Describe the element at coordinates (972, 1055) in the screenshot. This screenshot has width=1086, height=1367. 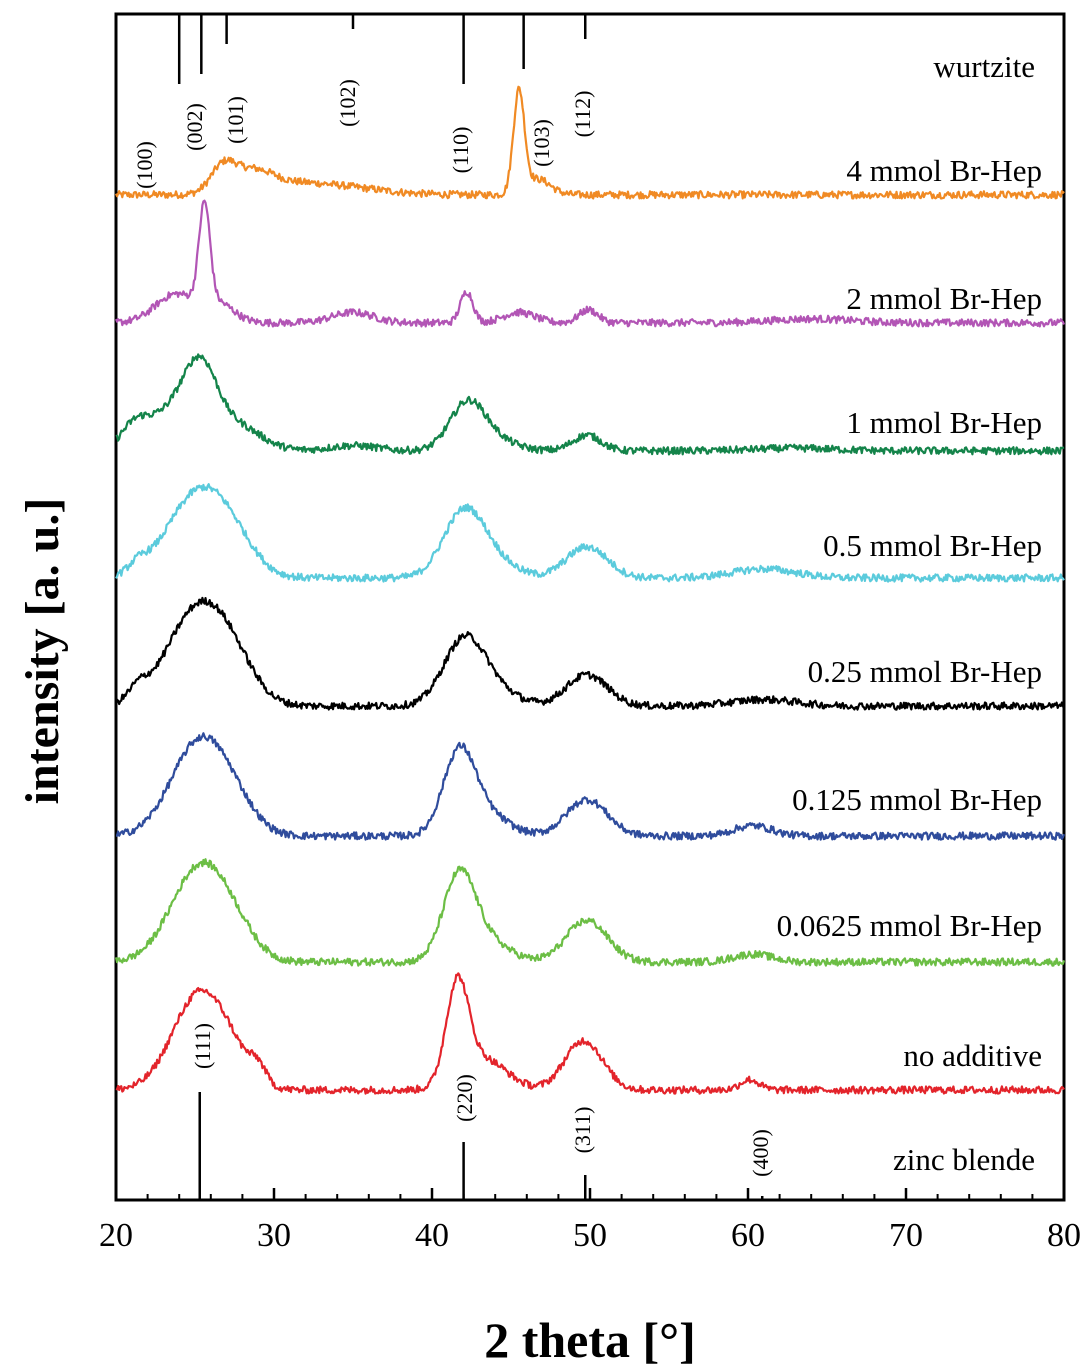
I see `series-label: no additive` at that location.